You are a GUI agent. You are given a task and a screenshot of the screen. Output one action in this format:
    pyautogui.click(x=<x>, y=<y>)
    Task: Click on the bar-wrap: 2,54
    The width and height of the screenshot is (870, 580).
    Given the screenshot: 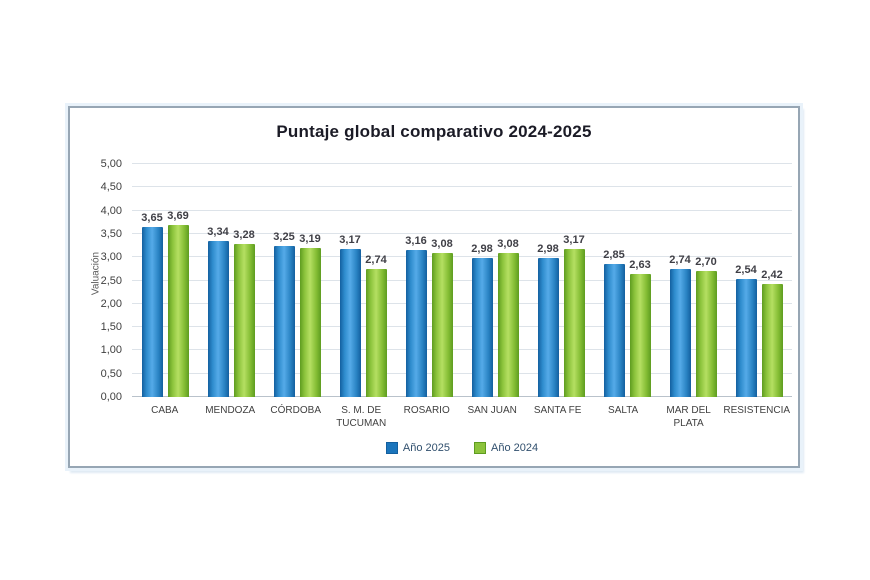 What is the action you would take?
    pyautogui.click(x=746, y=330)
    